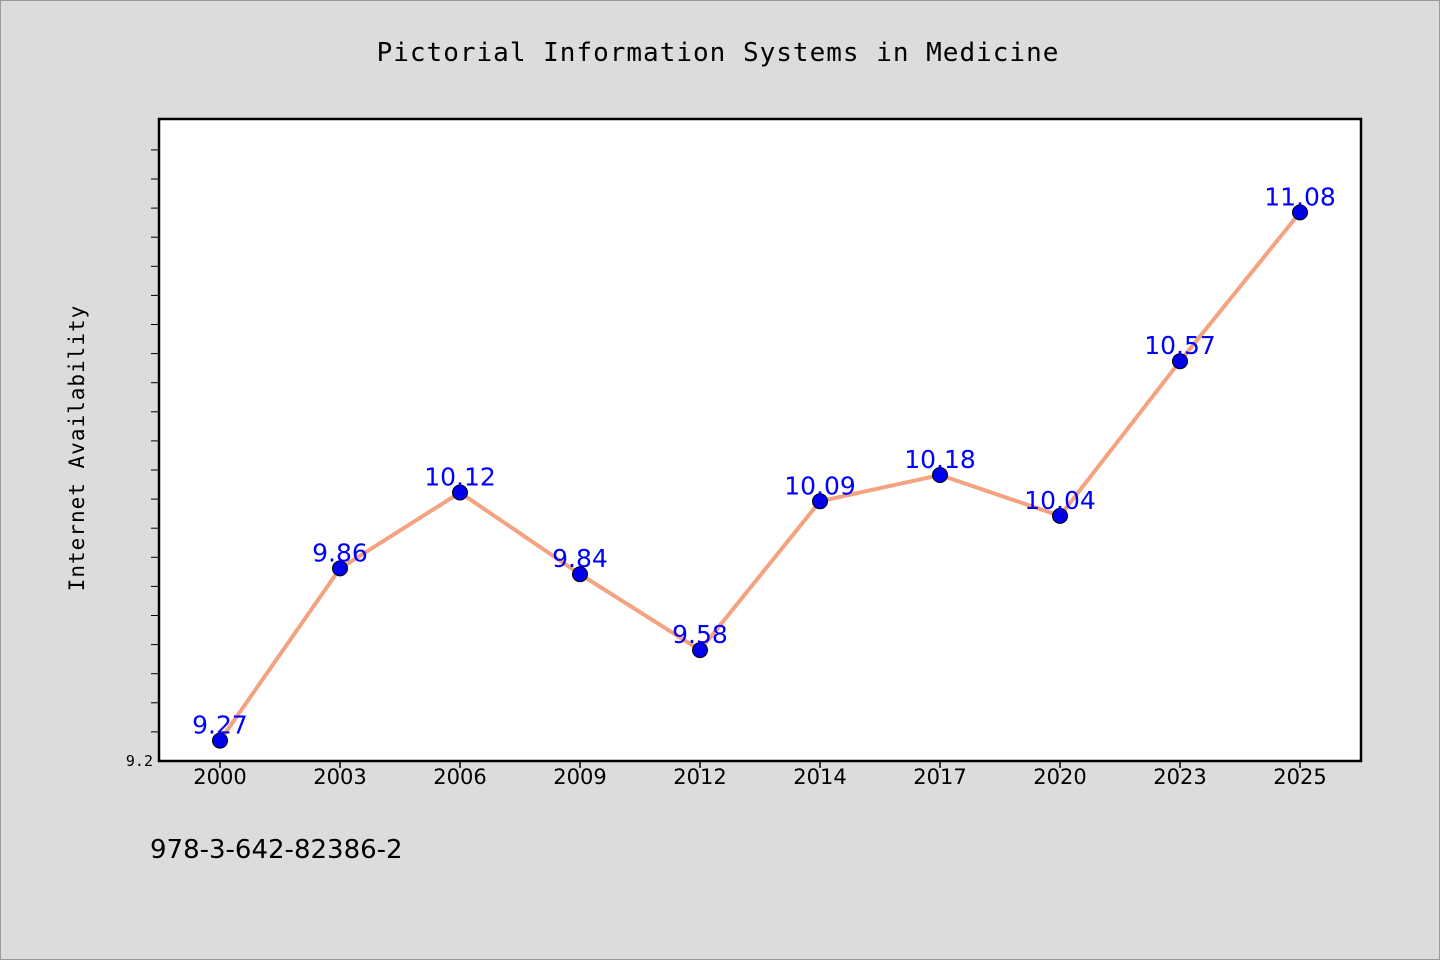  What do you see at coordinates (1179, 777) in the screenshot?
I see `x-tick-label: 2023` at bounding box center [1179, 777].